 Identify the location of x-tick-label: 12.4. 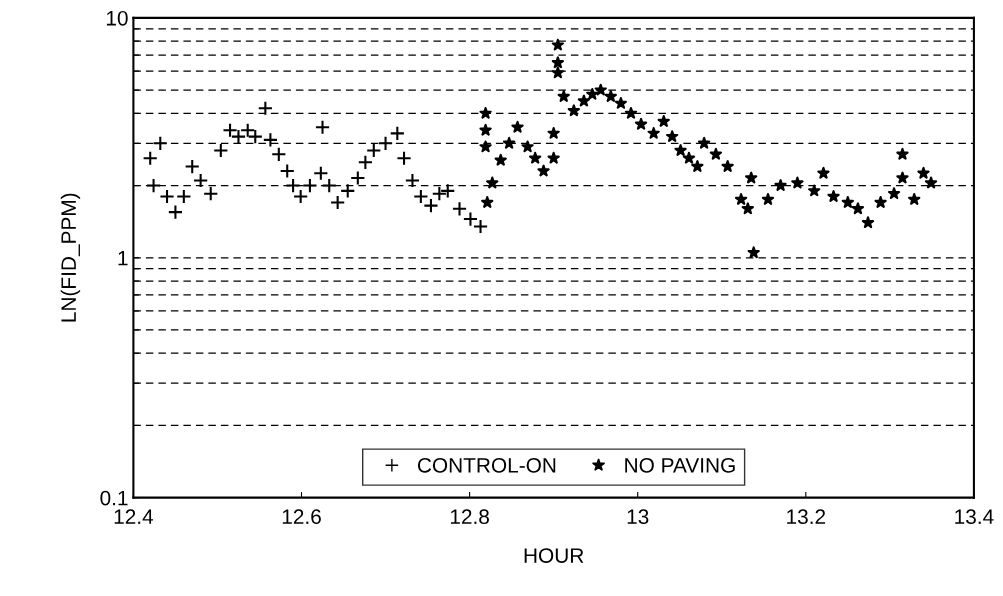
(134, 516).